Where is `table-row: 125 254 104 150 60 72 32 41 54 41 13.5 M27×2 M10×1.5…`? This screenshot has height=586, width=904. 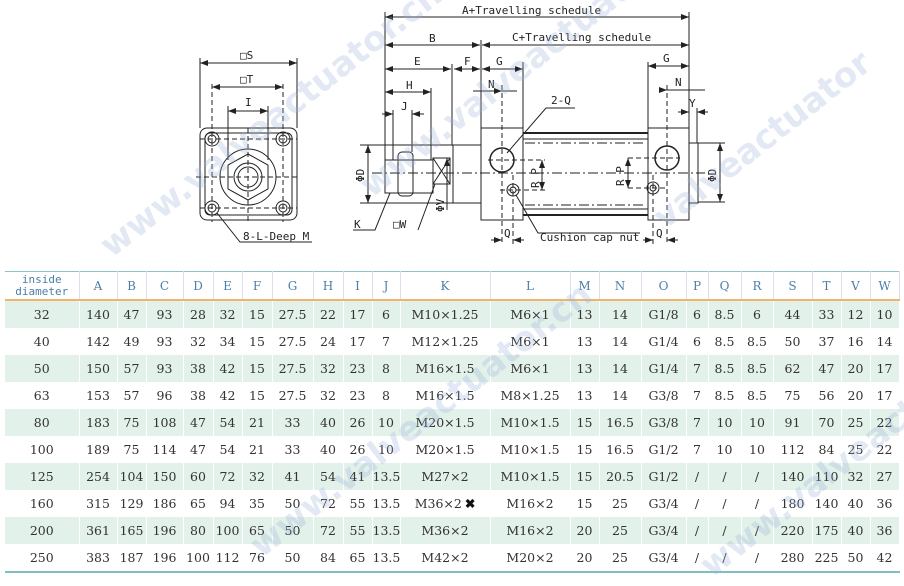 table-row: 125 254 104 150 60 72 32 41 54 41 13.5 M27×2 M10×1.5… is located at coordinates (452, 476).